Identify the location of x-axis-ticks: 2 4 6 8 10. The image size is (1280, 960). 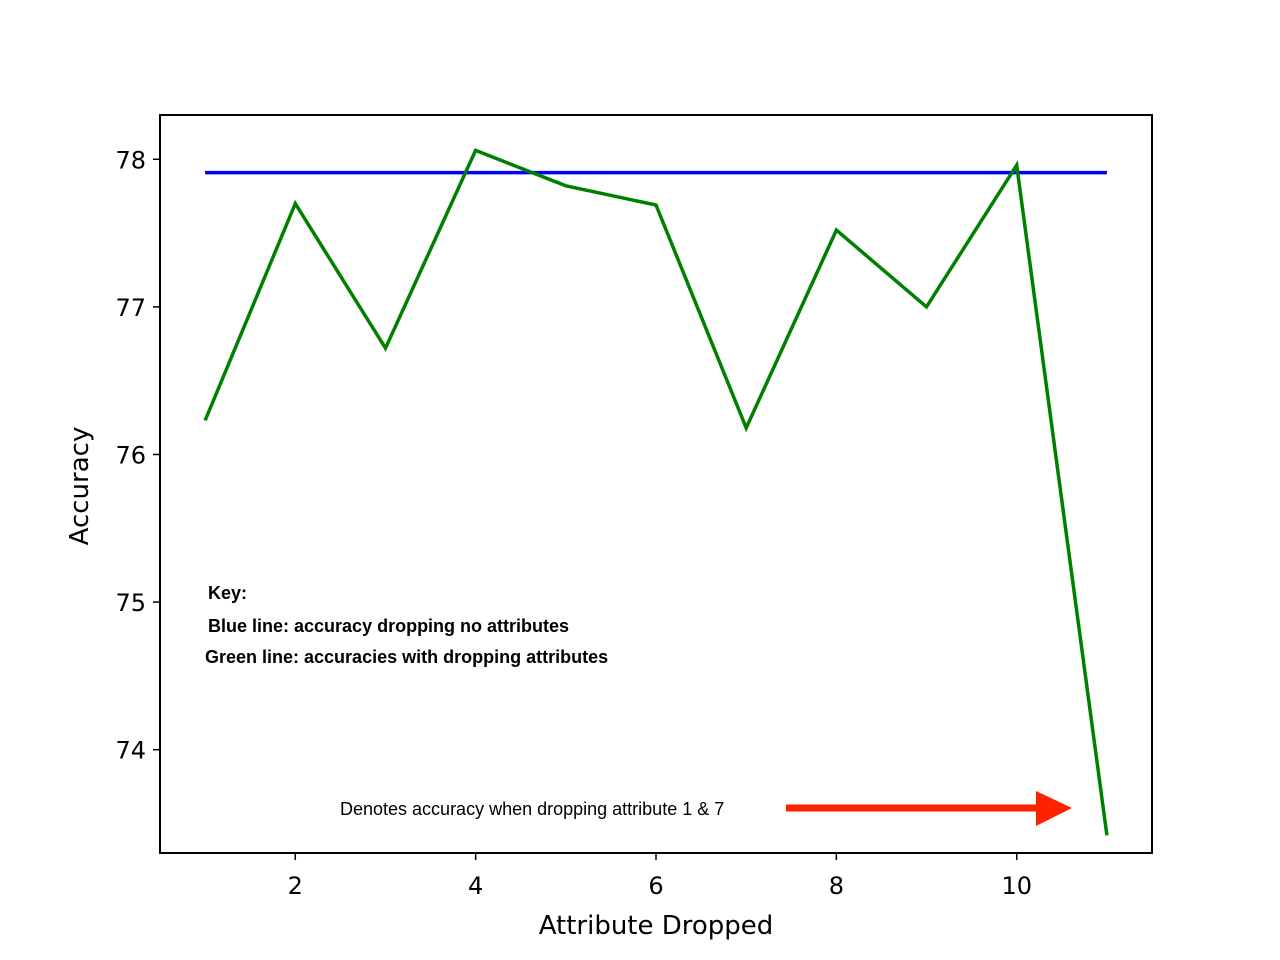
(660, 876).